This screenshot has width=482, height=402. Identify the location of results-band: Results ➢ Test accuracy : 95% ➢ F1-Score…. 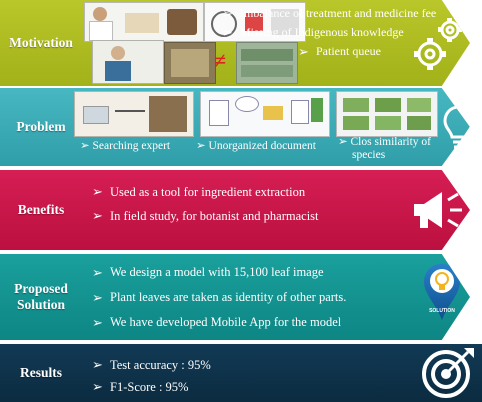
(241, 373).